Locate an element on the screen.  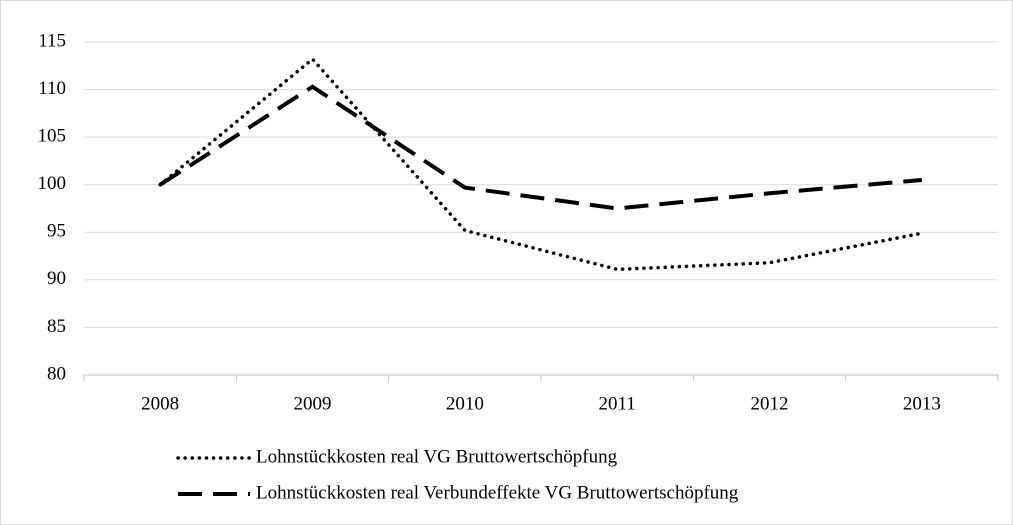
x-tick-label: 2013 is located at coordinates (922, 403).